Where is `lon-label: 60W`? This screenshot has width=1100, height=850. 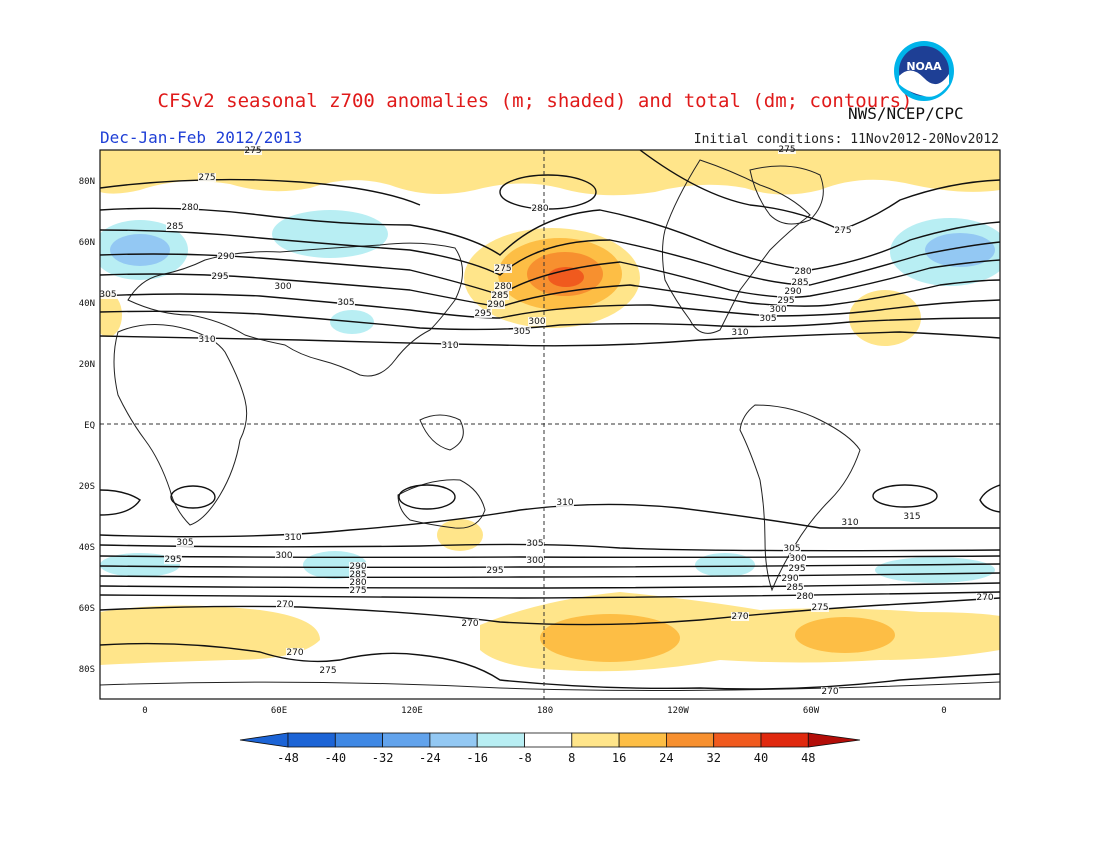 lon-label: 60W is located at coordinates (811, 711).